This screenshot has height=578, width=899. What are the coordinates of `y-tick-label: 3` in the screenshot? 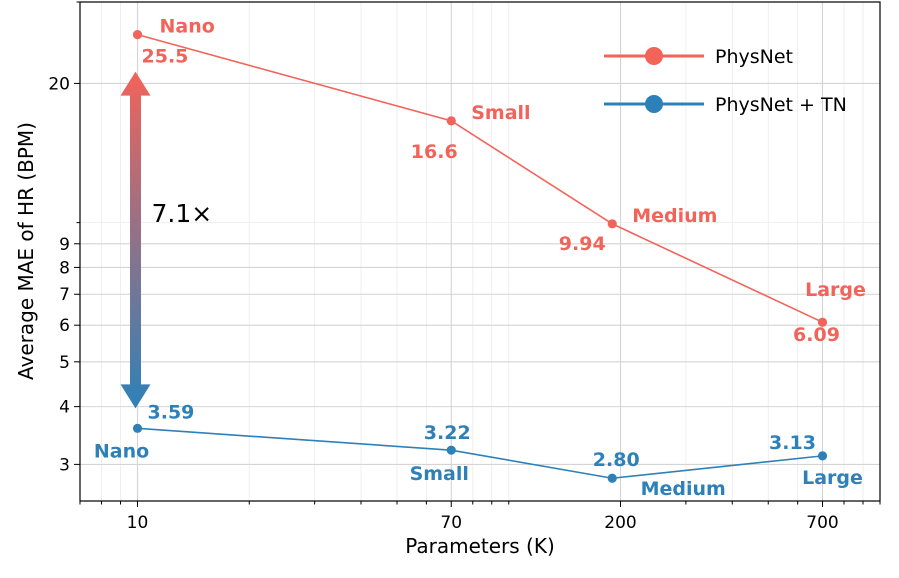 It's located at (64, 465).